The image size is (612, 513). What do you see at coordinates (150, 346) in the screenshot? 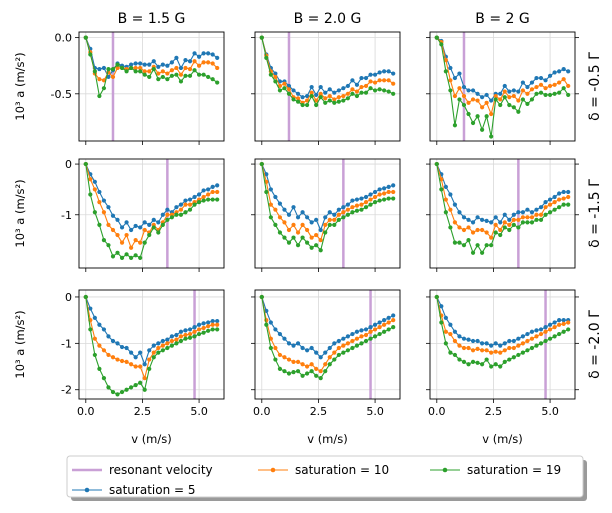
I see `panel-r2-c0` at bounding box center [150, 346].